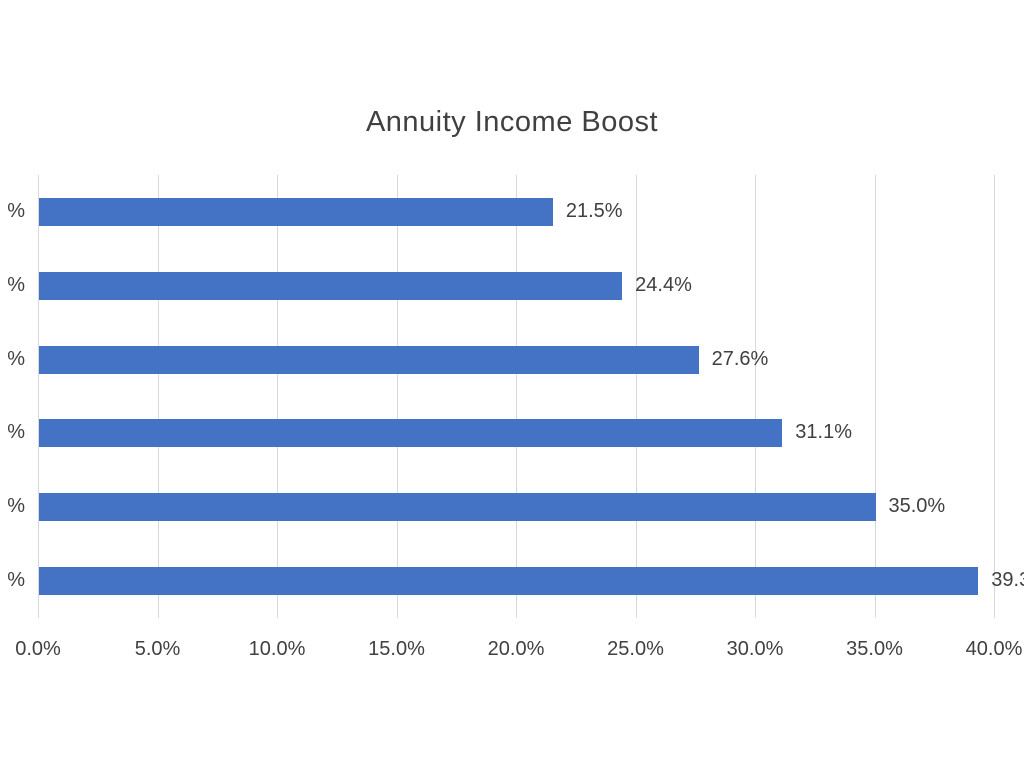 The height and width of the screenshot is (768, 1024). I want to click on y-axis-line, so click(38, 396).